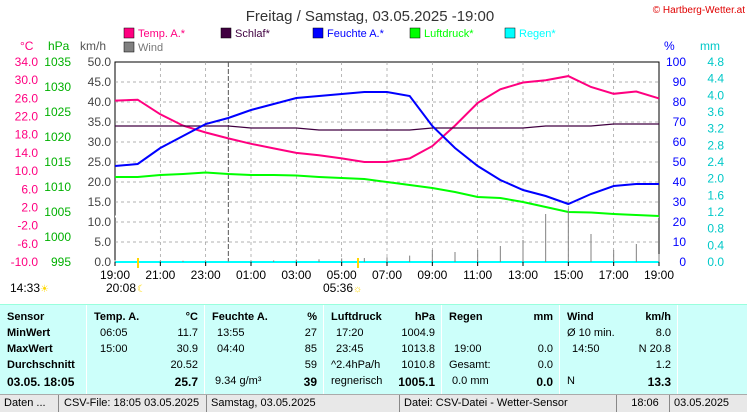 The height and width of the screenshot is (412, 747). Describe the element at coordinates (702, 403) in the screenshot. I see `status-current-date: 03.05.2025` at that location.